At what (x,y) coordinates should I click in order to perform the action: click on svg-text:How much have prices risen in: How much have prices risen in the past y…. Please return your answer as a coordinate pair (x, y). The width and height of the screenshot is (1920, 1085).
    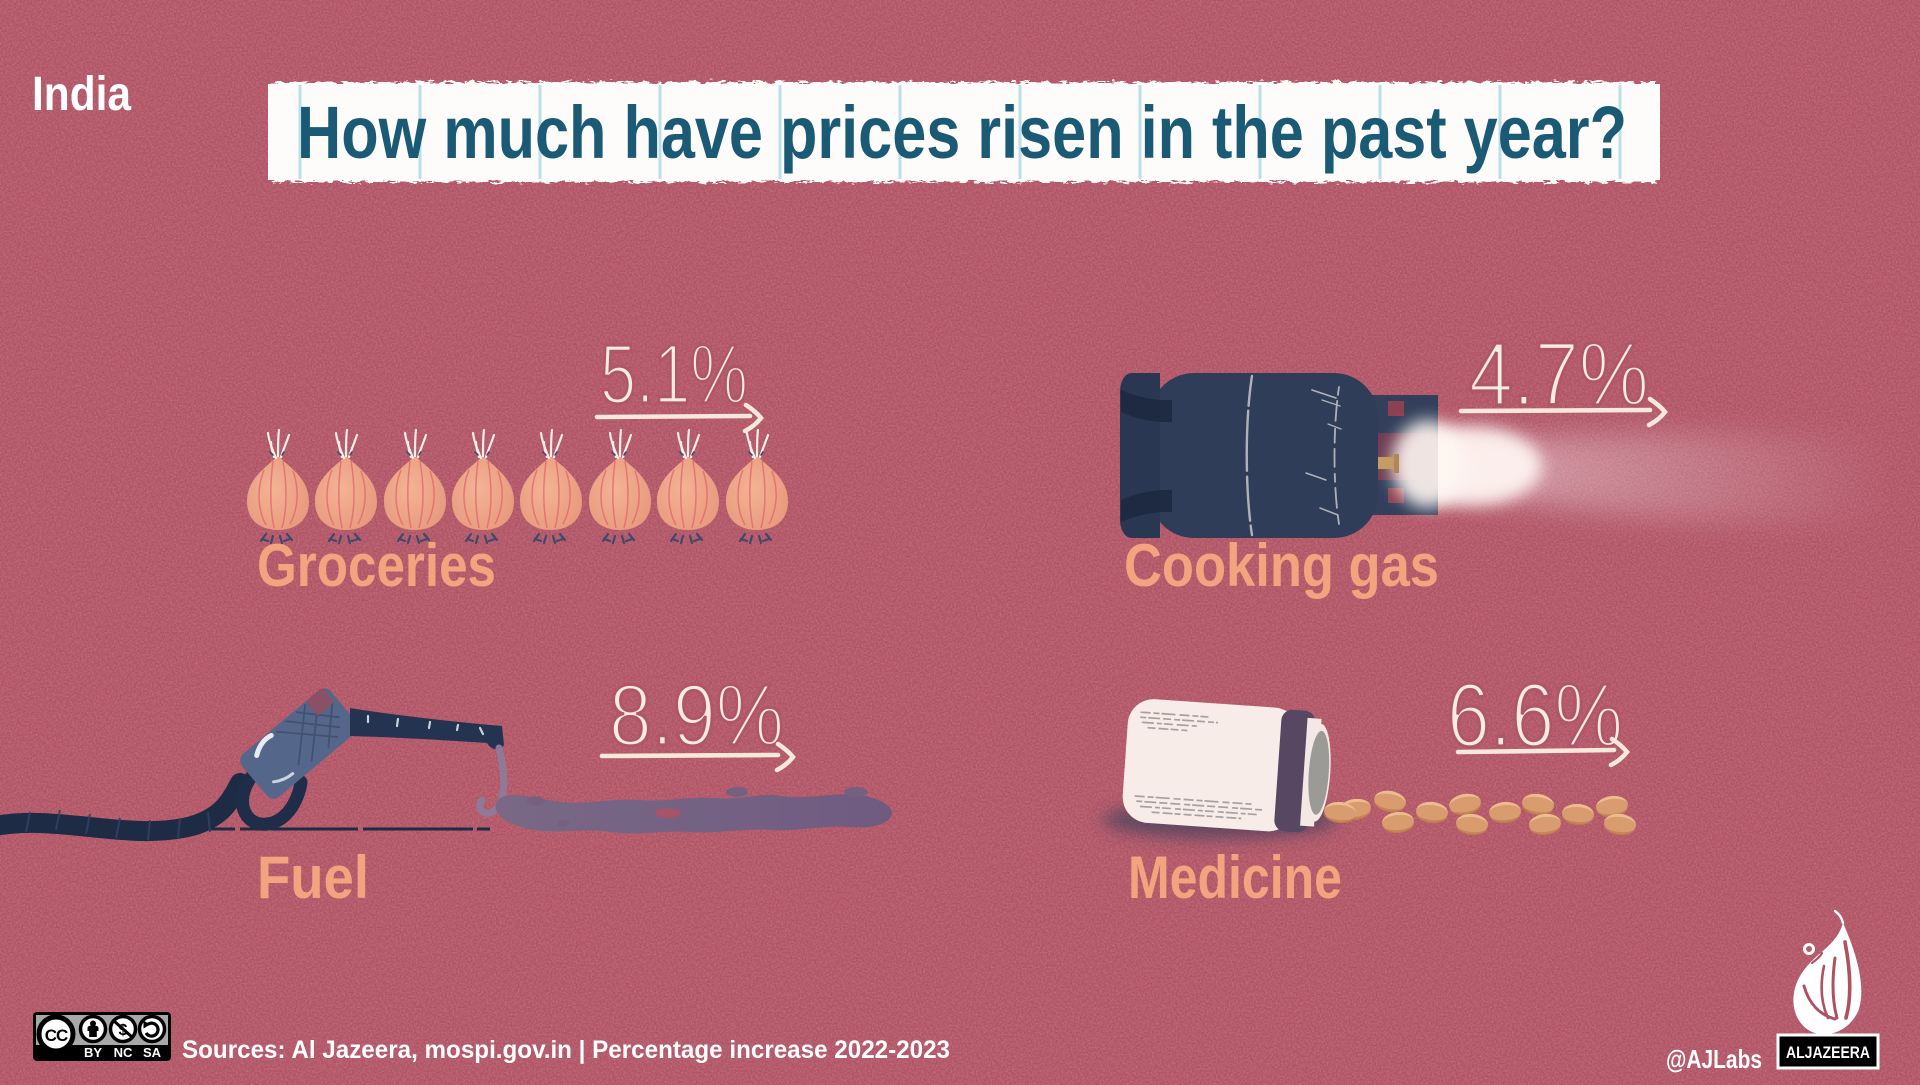
    Looking at the image, I should click on (962, 132).